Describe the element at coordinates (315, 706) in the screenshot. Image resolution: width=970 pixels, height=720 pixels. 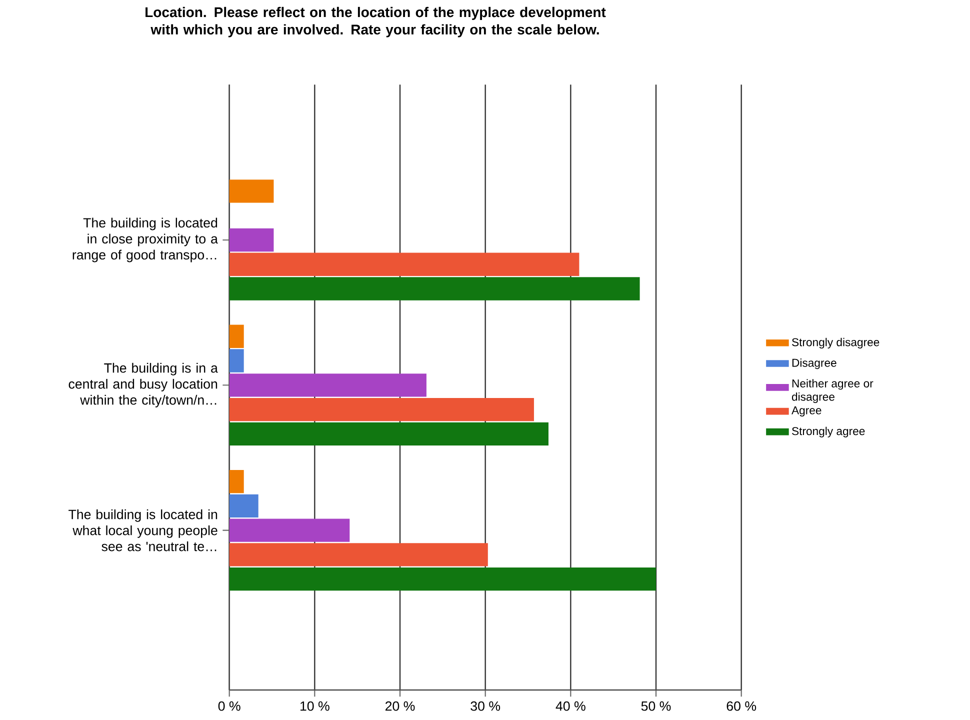
I see `x-tick-label: 10 %` at that location.